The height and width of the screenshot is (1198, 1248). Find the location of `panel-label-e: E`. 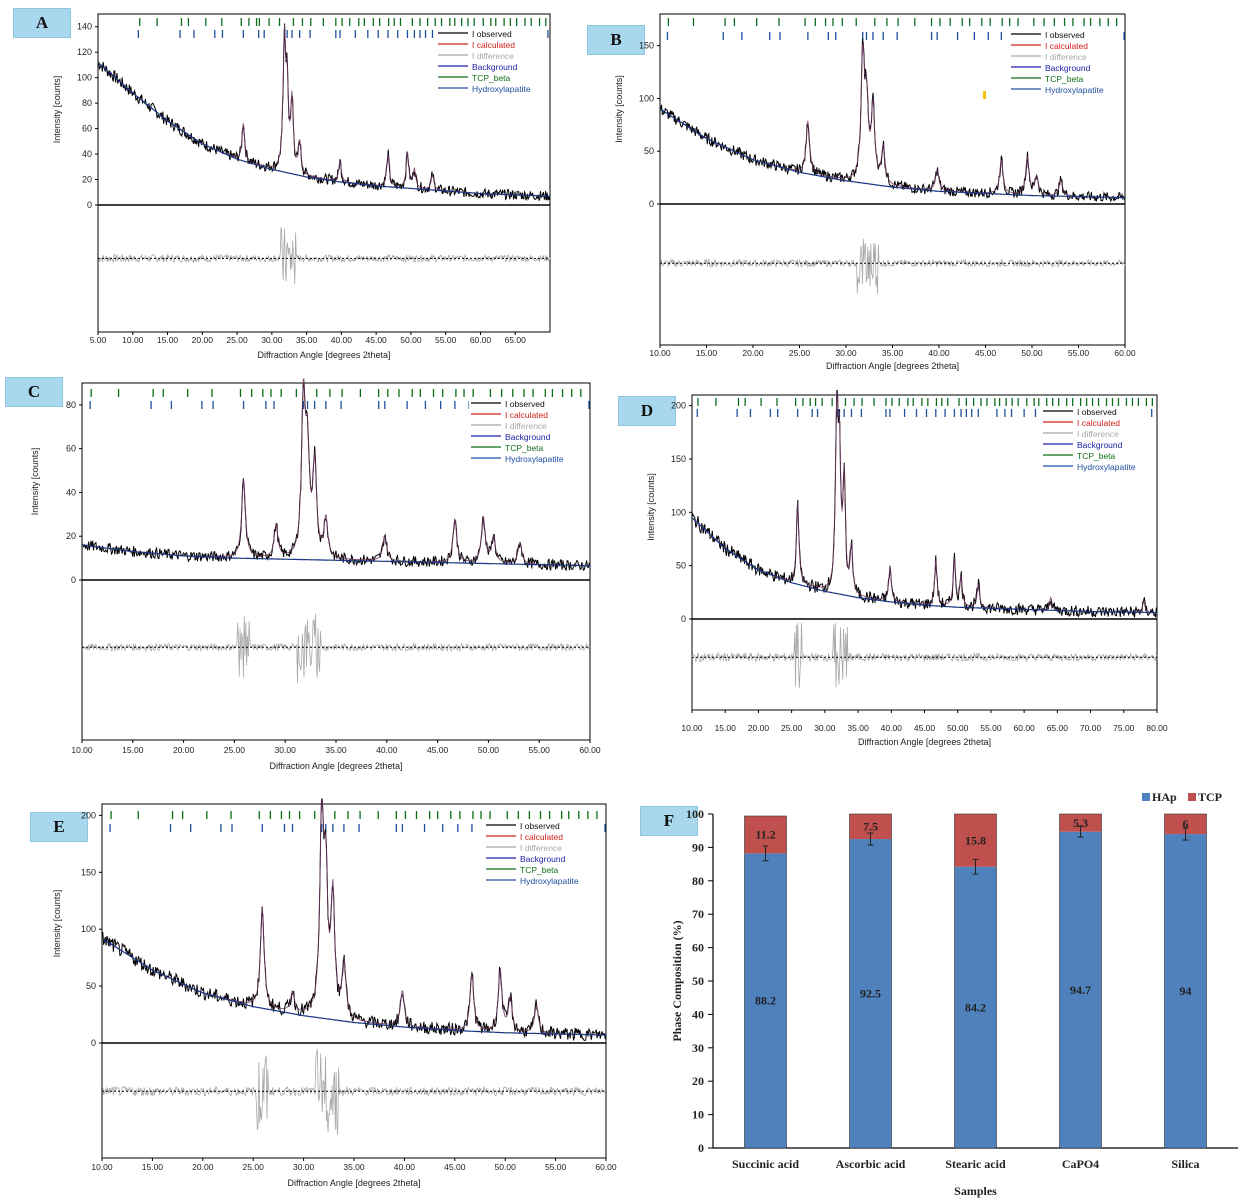

panel-label-e: E is located at coordinates (59, 827).